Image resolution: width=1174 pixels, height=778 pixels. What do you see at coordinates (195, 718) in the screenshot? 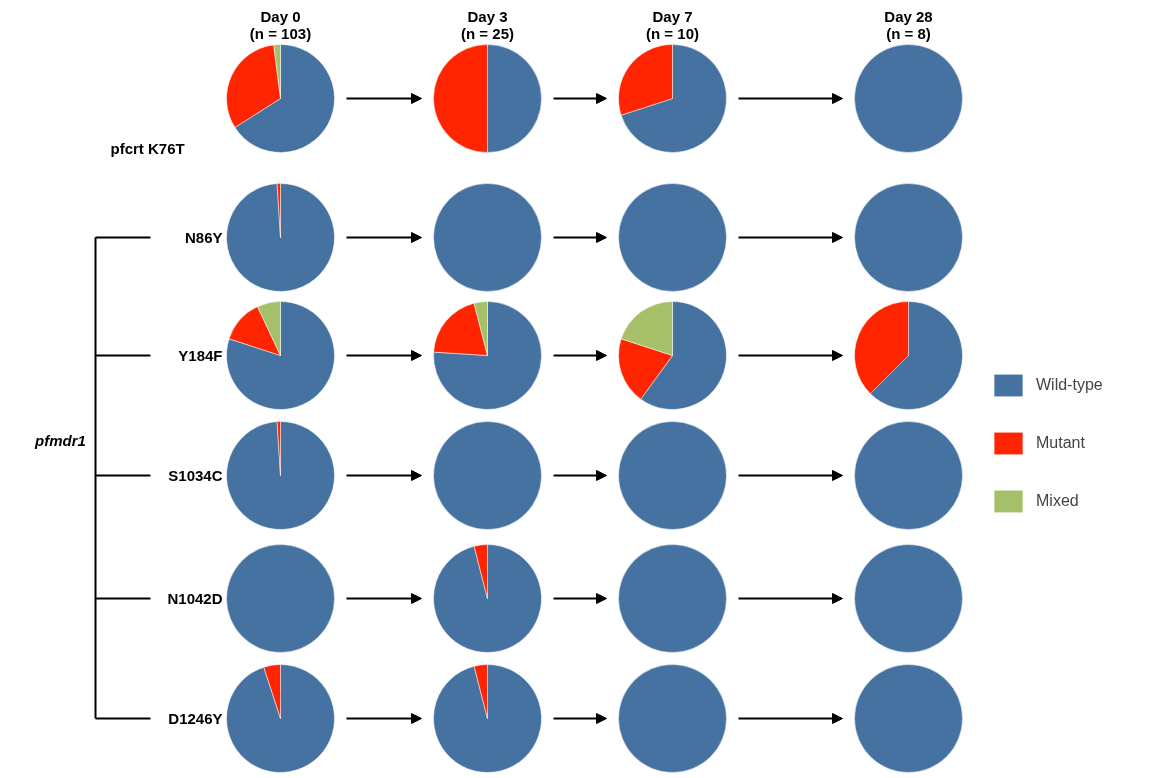
I see `text: D1246Y` at bounding box center [195, 718].